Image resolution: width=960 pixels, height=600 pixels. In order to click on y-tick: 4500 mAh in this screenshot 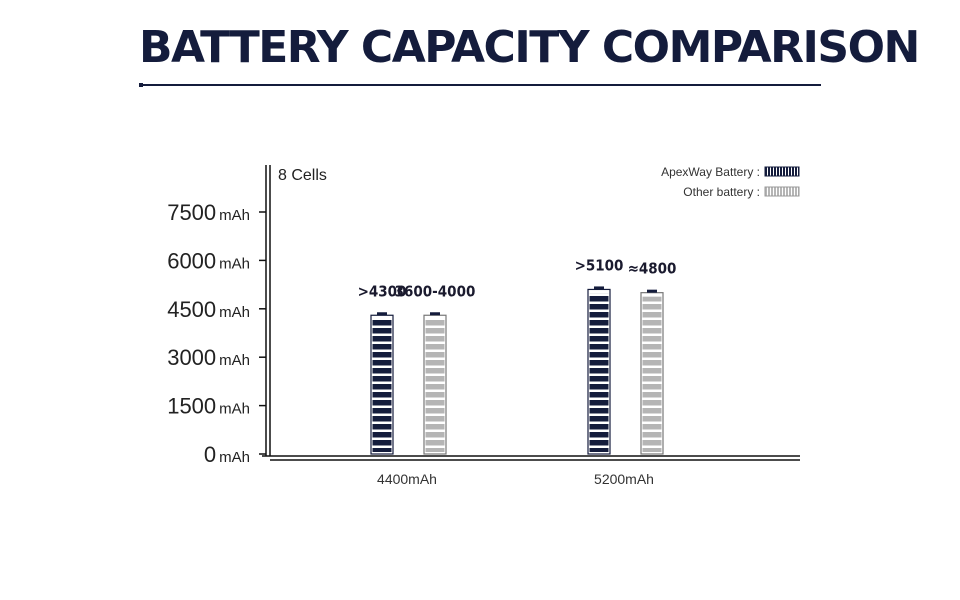, I will do `click(216, 309)`.